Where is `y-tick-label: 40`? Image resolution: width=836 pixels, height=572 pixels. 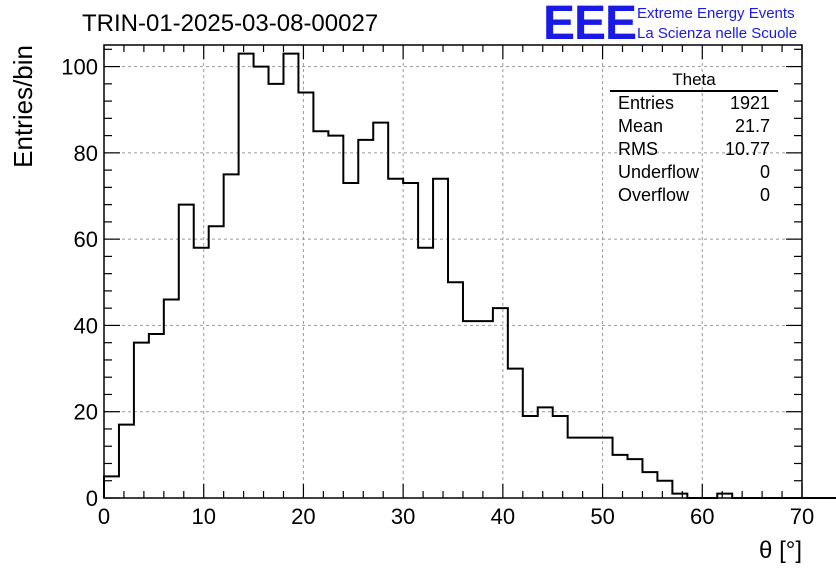 y-tick-label: 40 is located at coordinates (86, 325).